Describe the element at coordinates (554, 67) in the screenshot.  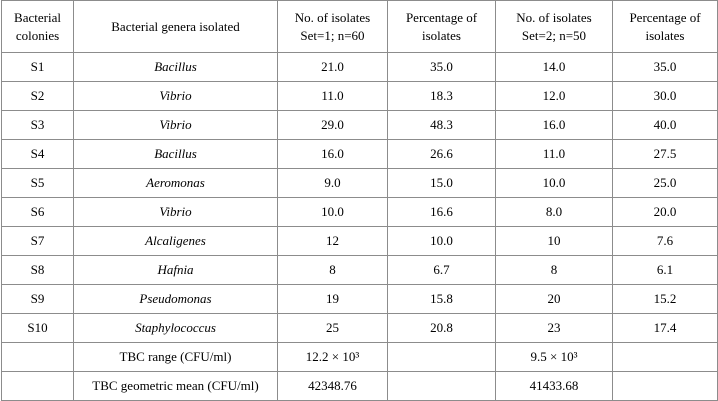
I see `data-cell: 14.0` at that location.